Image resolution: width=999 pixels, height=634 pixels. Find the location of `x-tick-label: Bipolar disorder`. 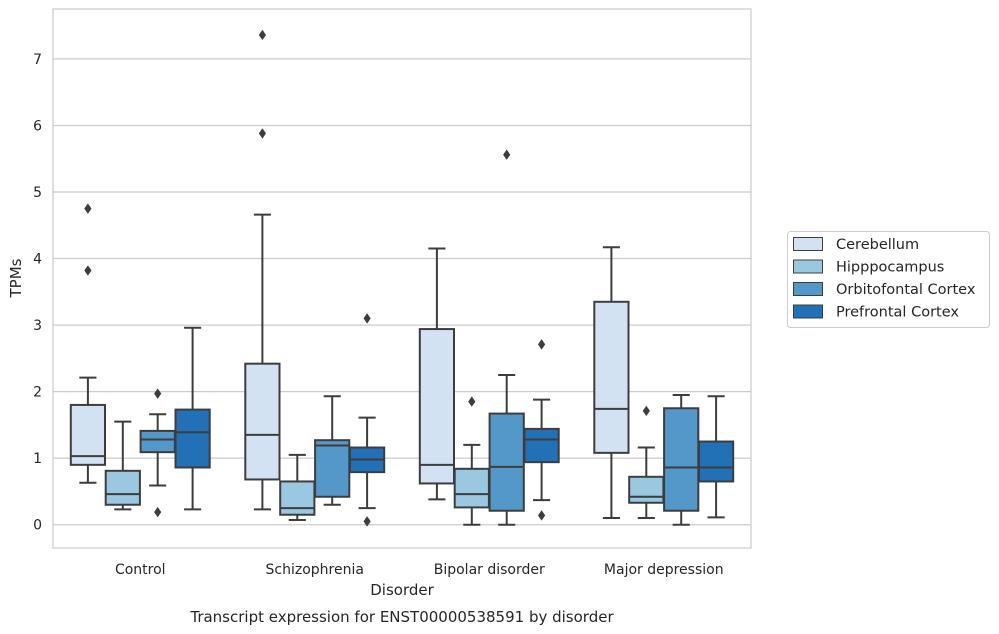

x-tick-label: Bipolar disorder is located at coordinates (489, 570).